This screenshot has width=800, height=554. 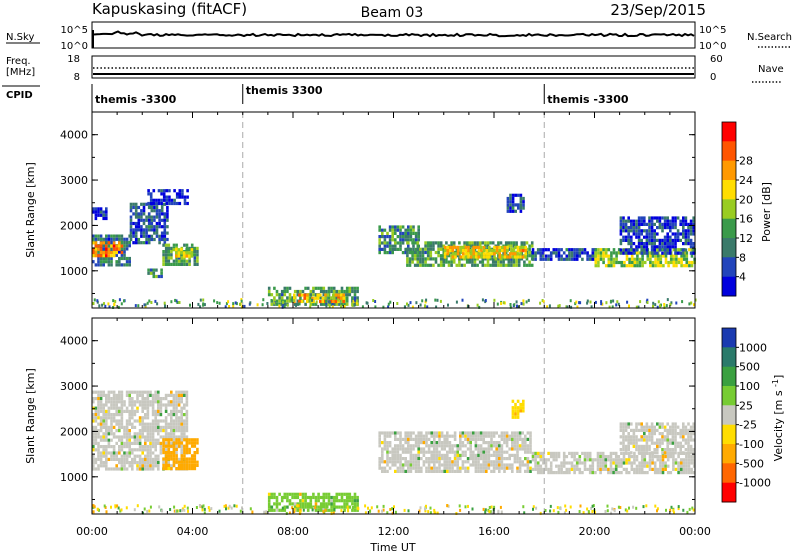 I want to click on y-tick-label: 2000, so click(x=74, y=225).